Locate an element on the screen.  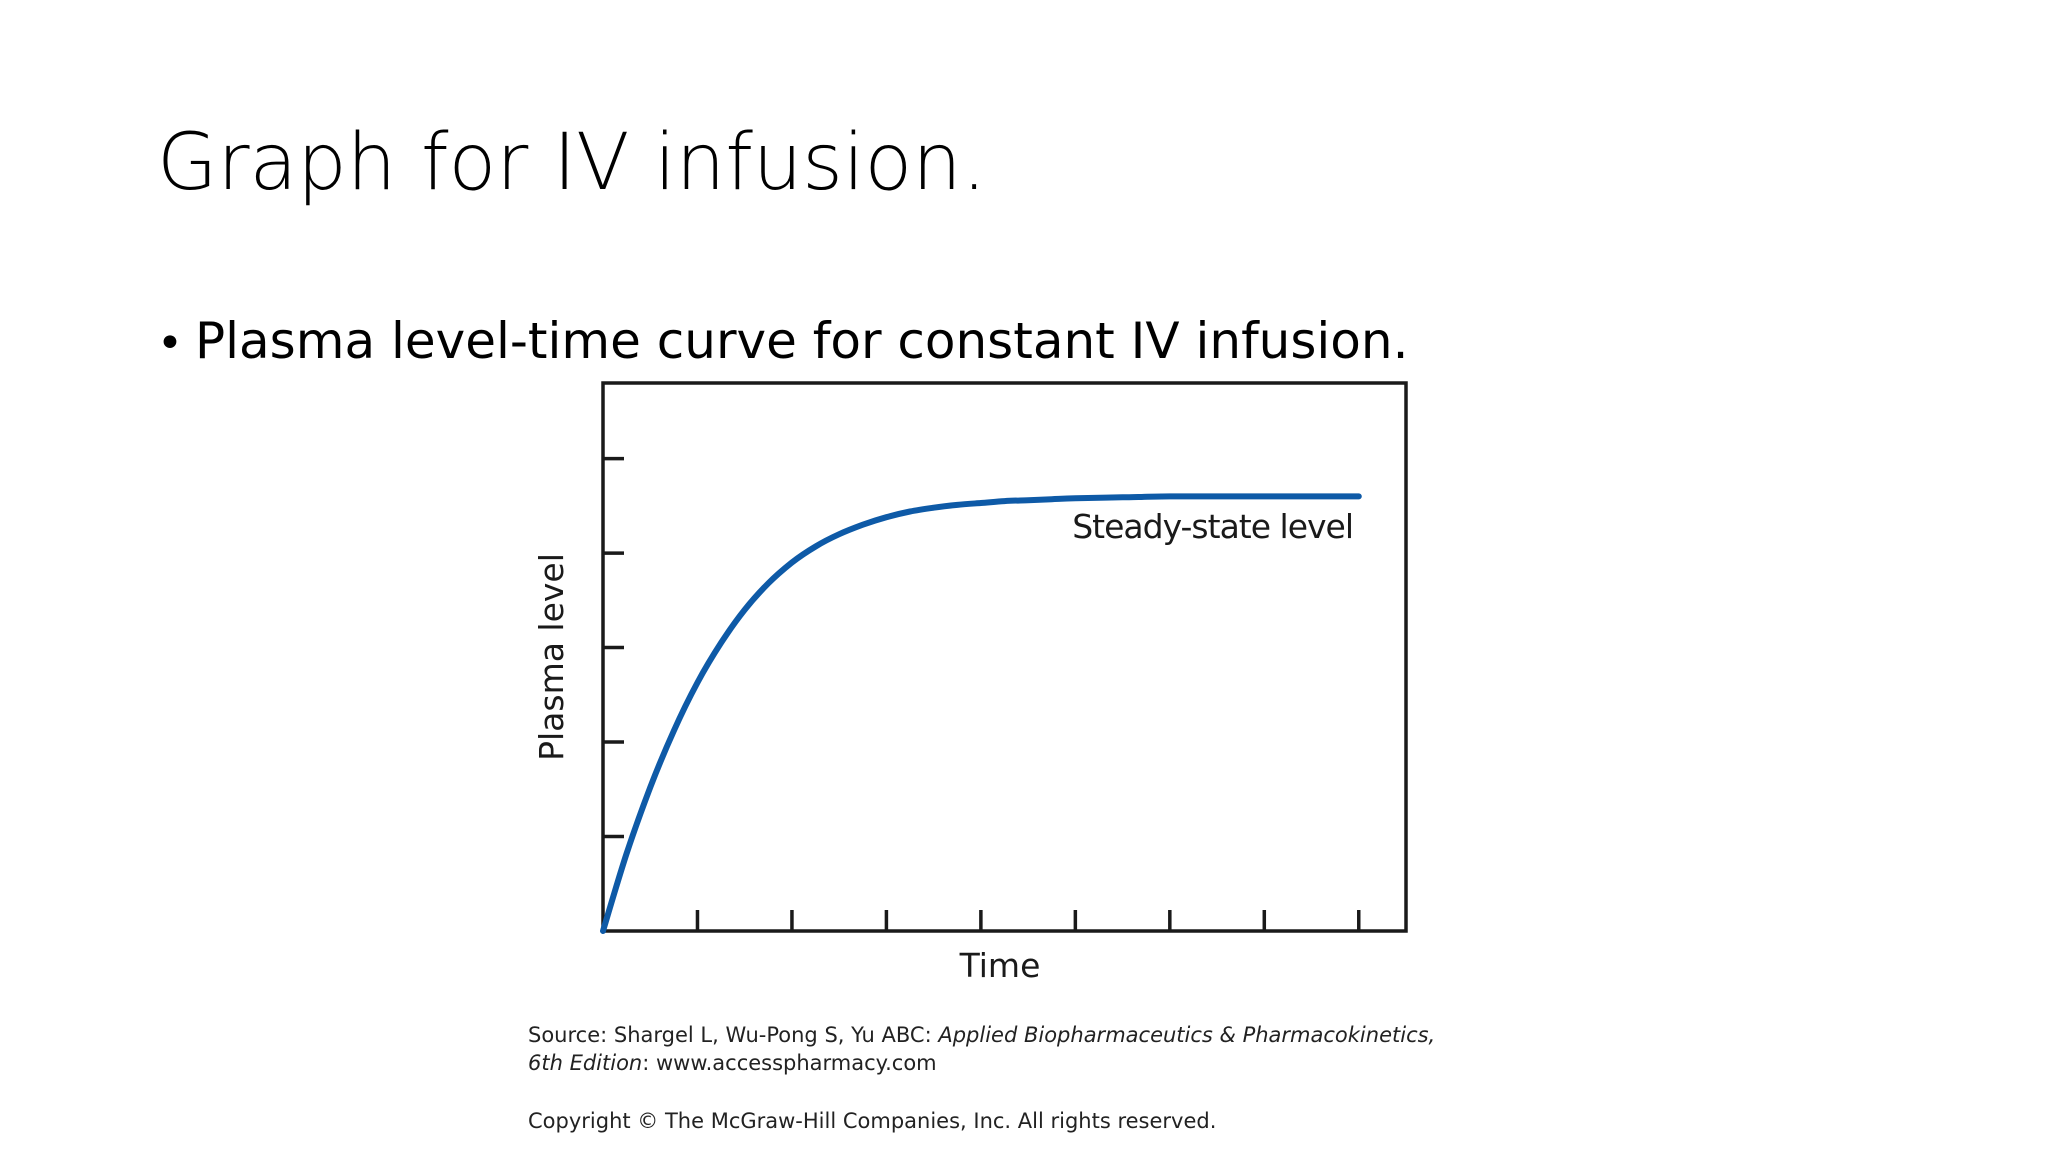
plasma-level-curve is located at coordinates (981, 713).